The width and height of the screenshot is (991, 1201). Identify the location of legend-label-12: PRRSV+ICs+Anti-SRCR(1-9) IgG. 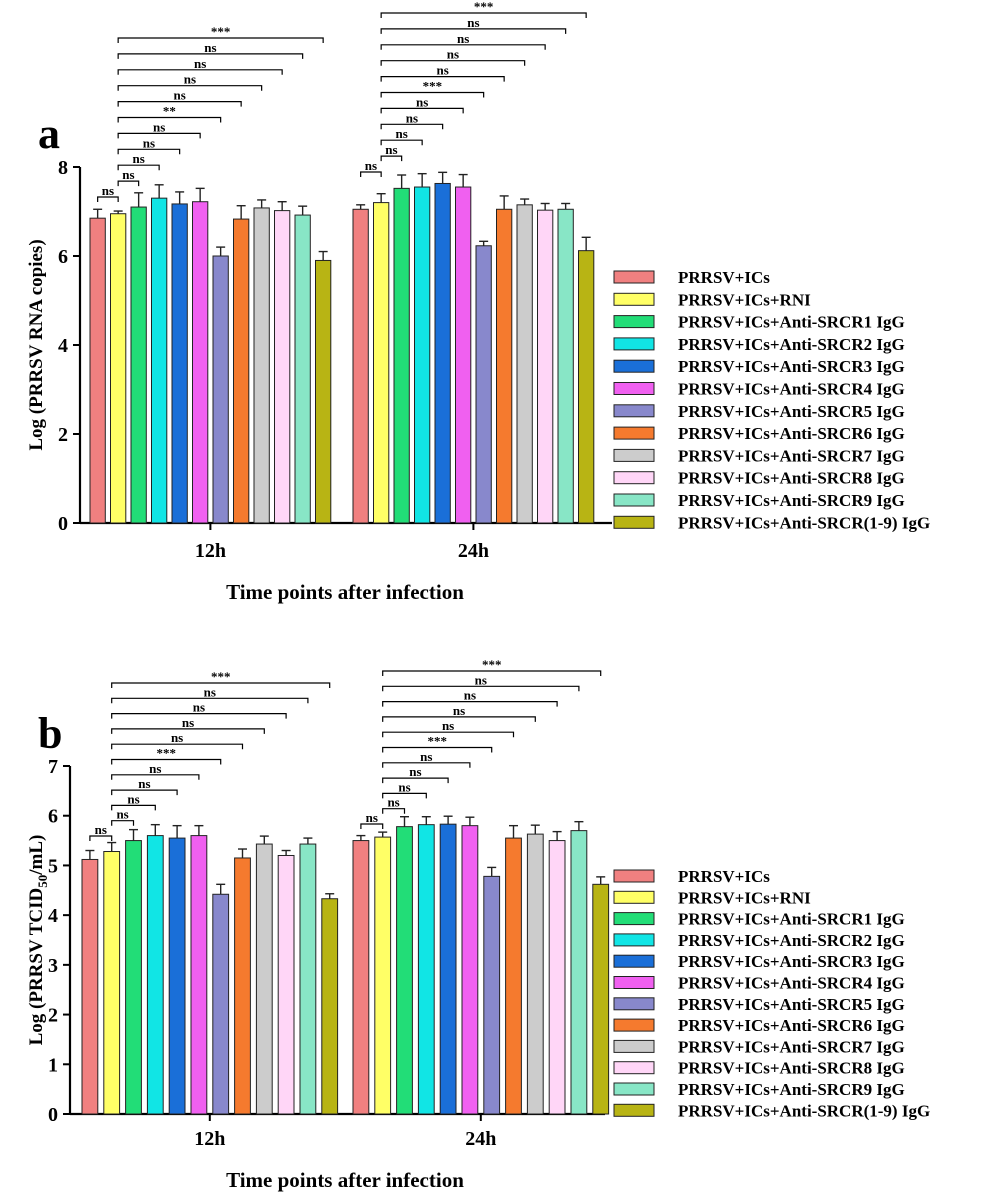
(804, 1110).